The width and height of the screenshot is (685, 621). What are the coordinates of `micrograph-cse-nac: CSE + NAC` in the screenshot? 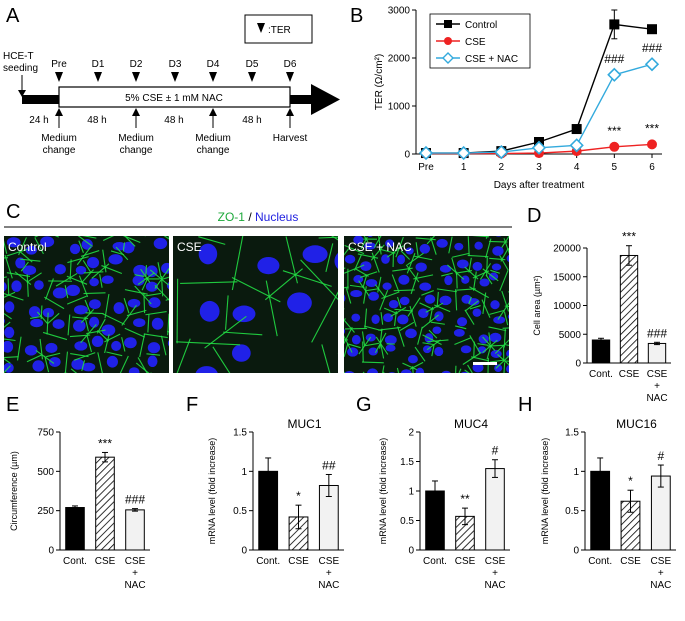 It's located at (426, 304).